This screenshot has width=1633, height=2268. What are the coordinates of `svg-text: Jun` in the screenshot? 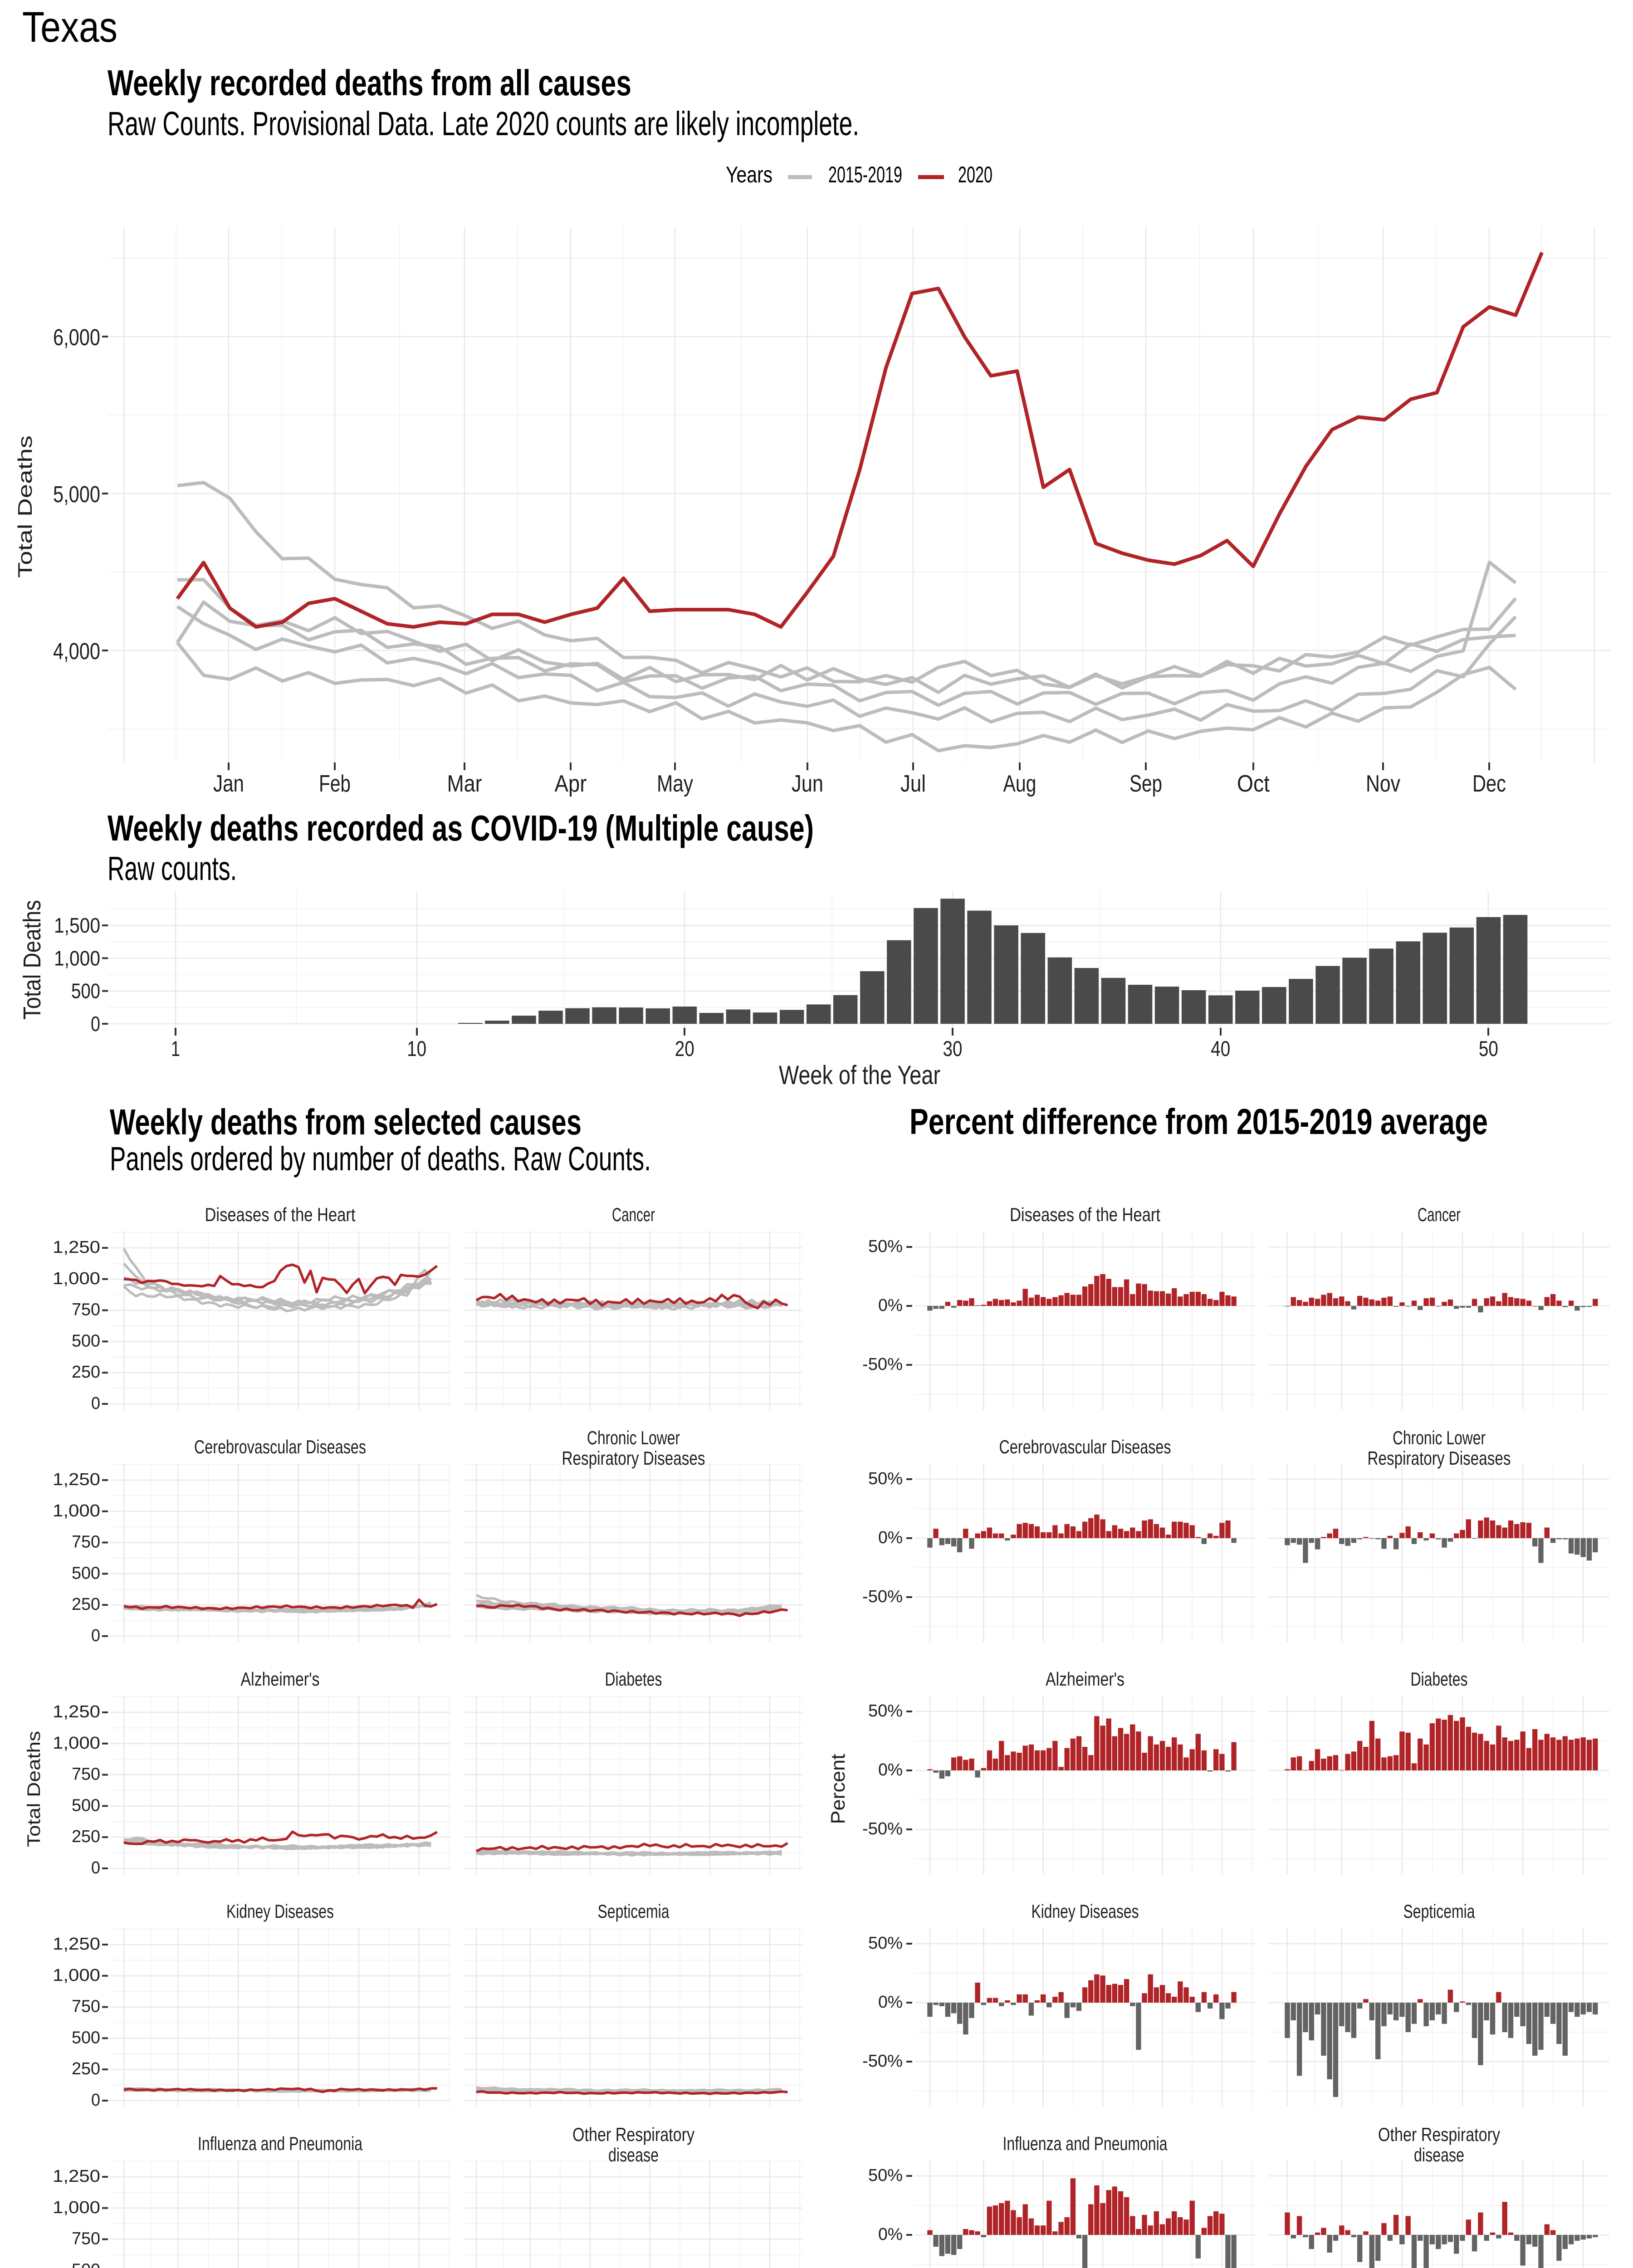 It's located at (807, 784).